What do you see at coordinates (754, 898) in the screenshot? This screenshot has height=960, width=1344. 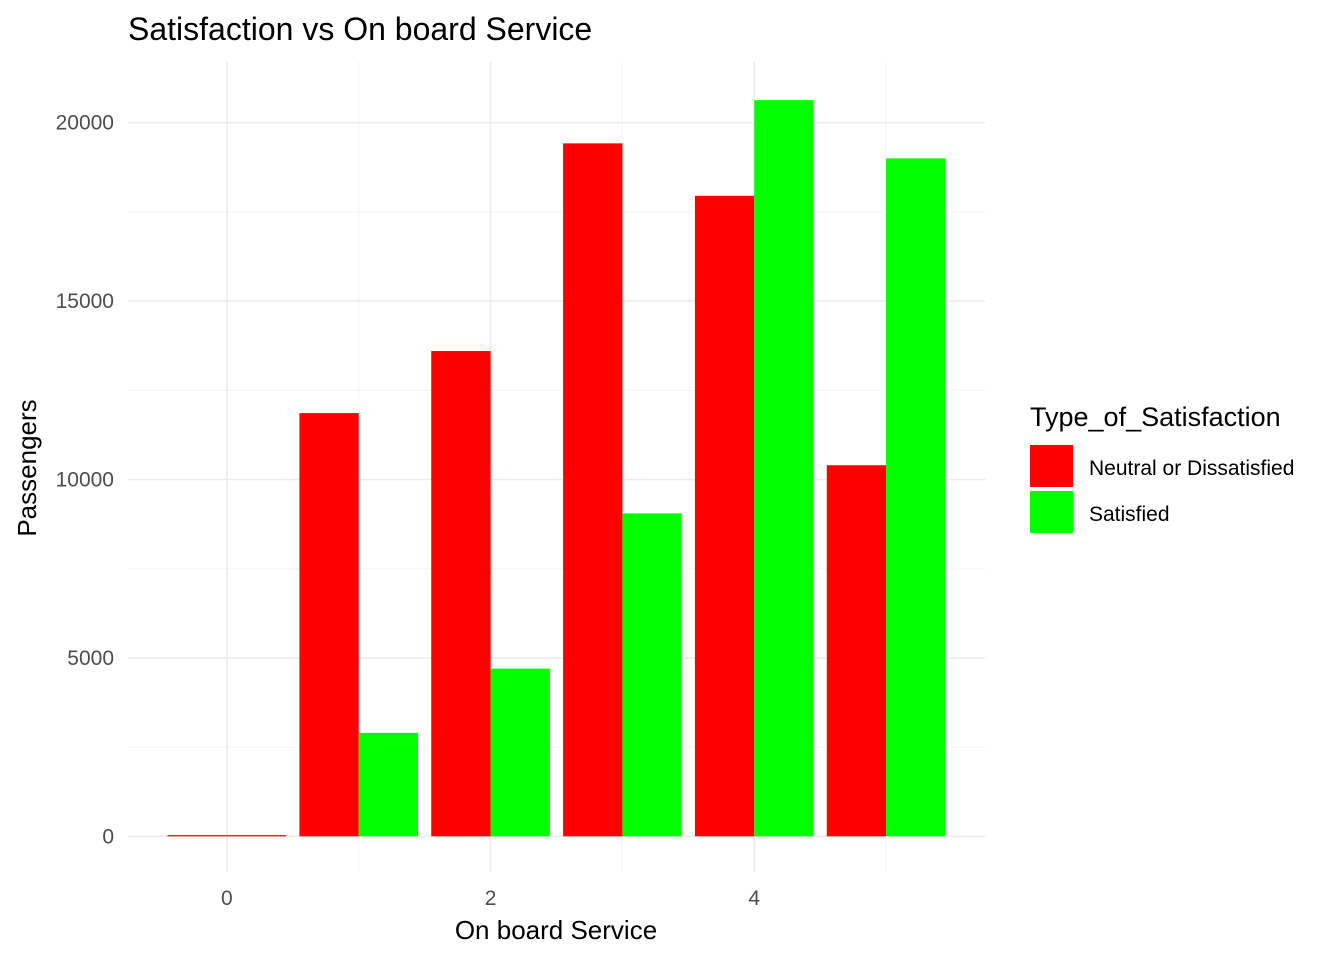 I see `x-tick-label: 4` at bounding box center [754, 898].